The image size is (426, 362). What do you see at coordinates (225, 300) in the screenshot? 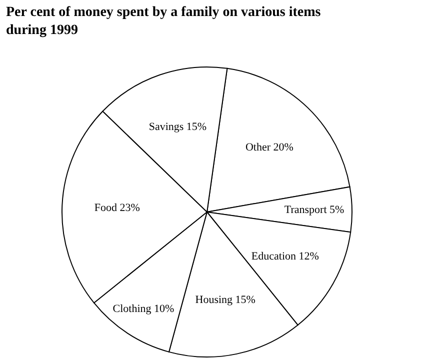
I see `slice-label: Housing 15%` at bounding box center [225, 300].